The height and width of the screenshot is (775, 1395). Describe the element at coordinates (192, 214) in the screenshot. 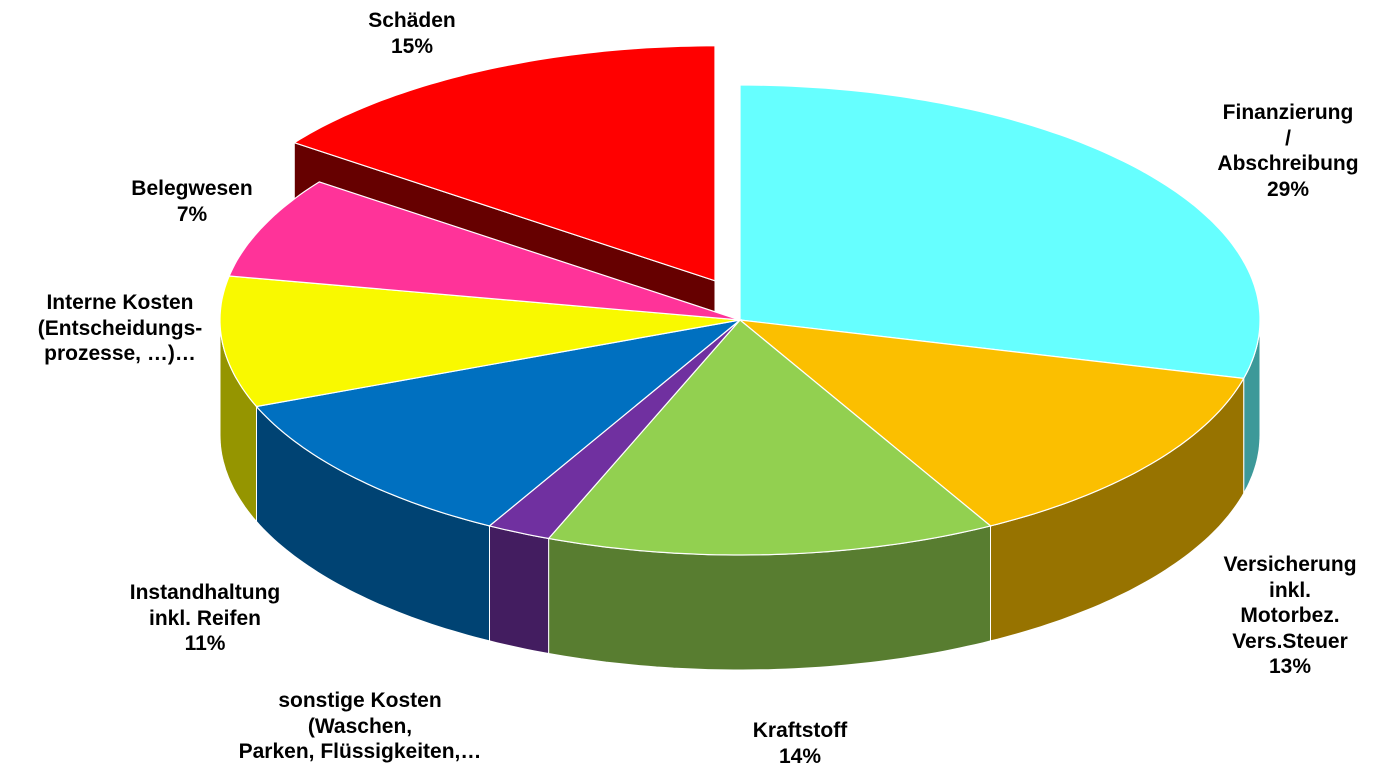

I see `value-label: 7%` at that location.